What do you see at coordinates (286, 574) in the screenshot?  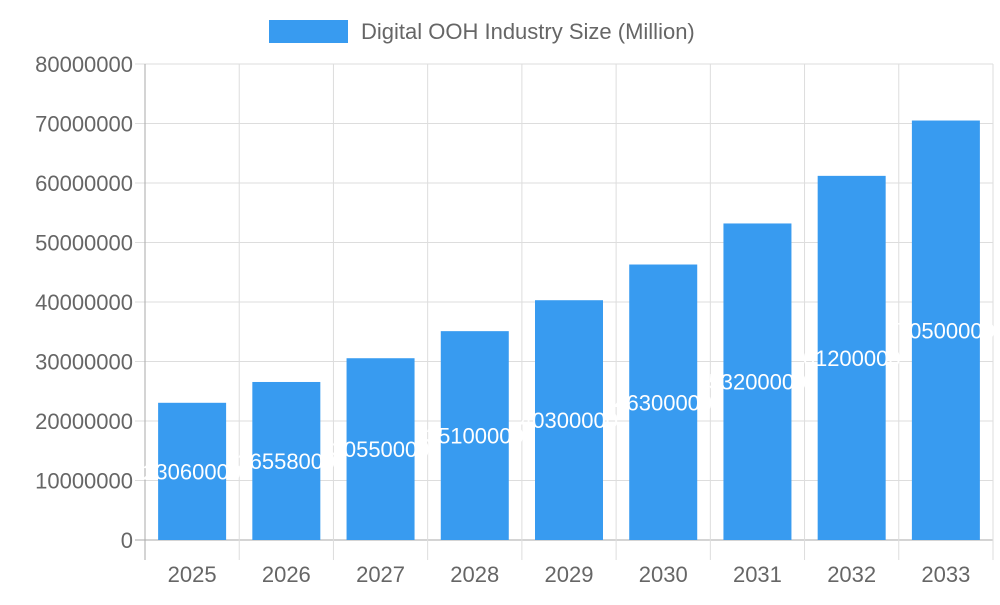 I see `x-tick-label: 2026` at bounding box center [286, 574].